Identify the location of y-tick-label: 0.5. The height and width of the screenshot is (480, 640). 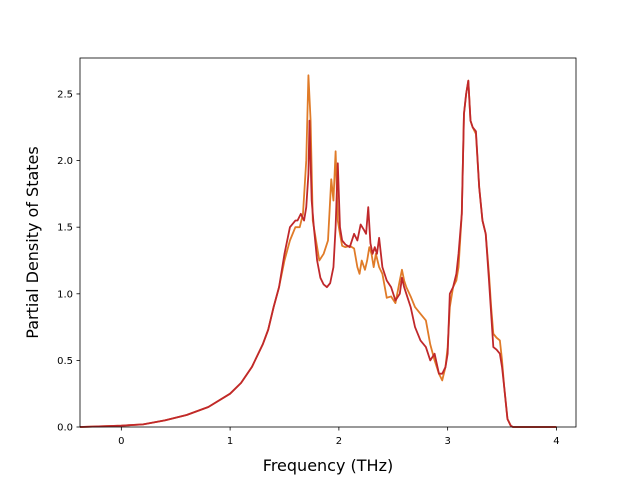
(65, 361).